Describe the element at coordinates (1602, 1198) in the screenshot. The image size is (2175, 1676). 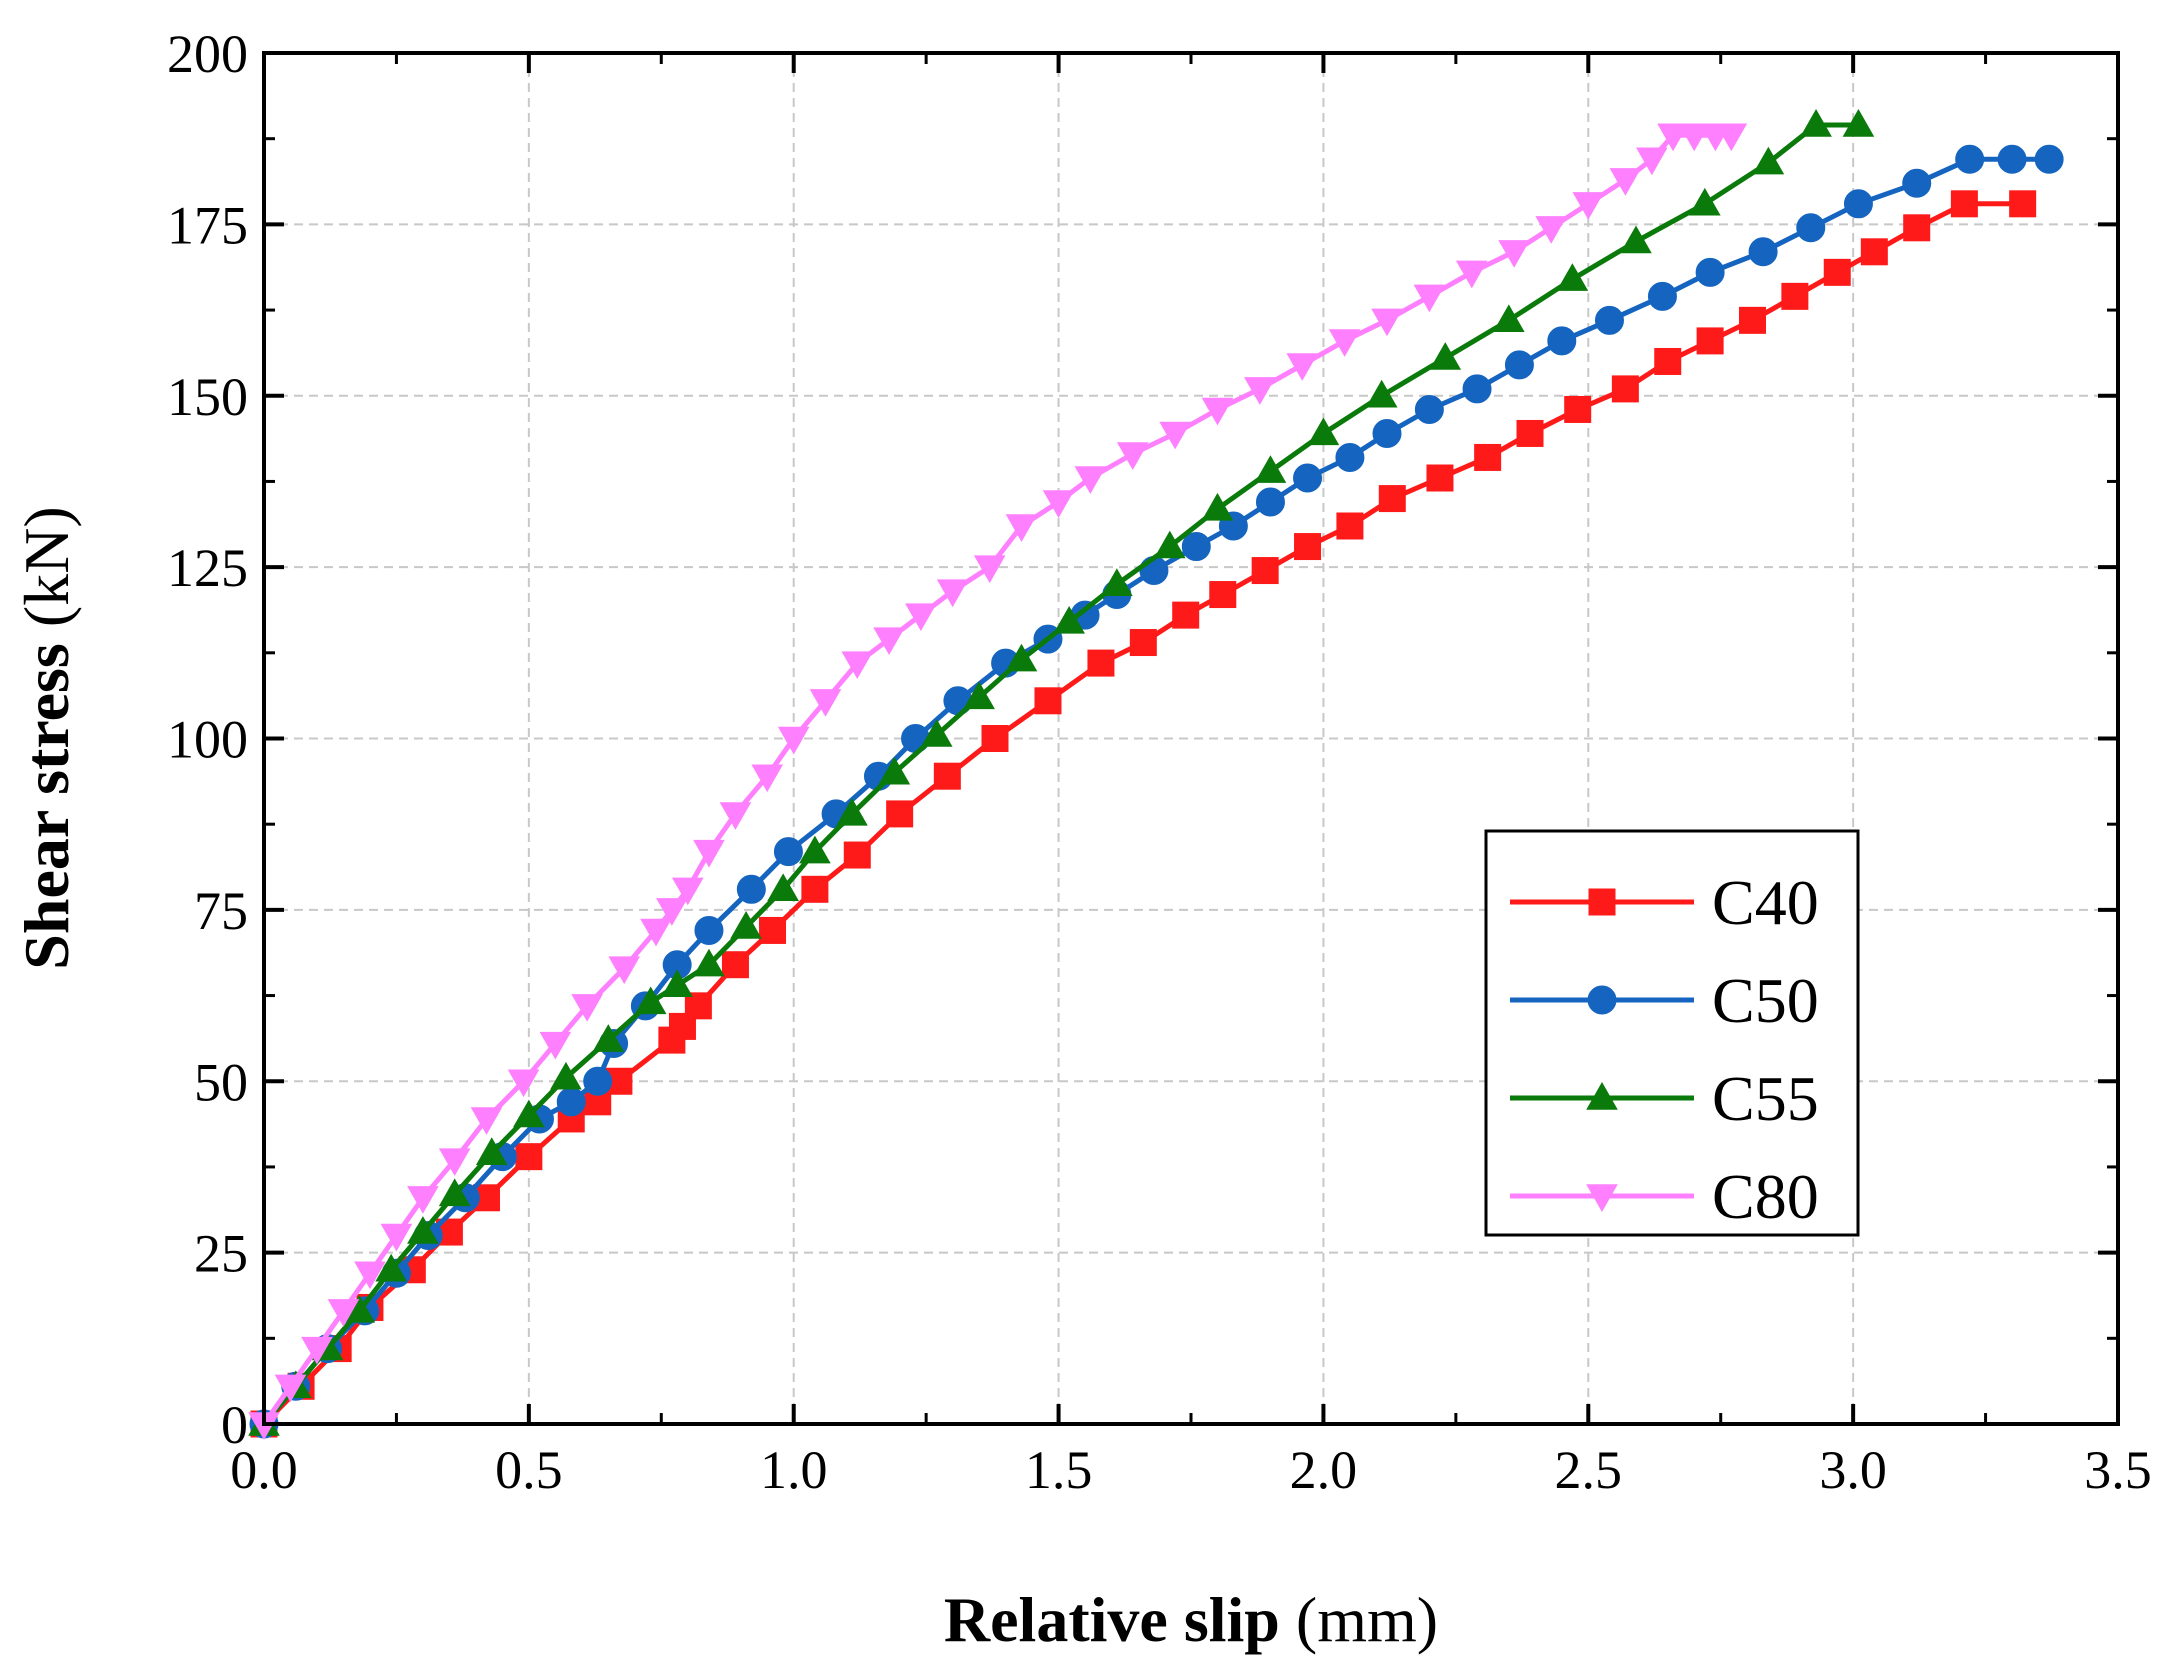
I see `legend-marker-c80` at that location.